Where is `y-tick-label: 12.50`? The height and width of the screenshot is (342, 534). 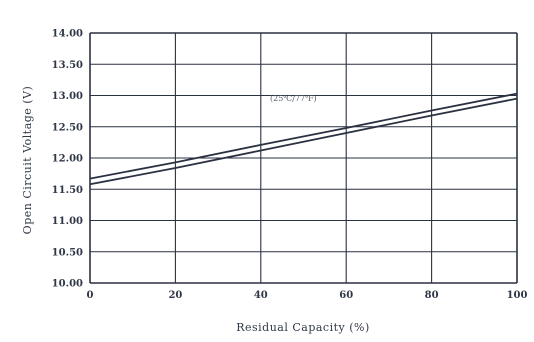 y-tick-label: 12.50 is located at coordinates (67, 127).